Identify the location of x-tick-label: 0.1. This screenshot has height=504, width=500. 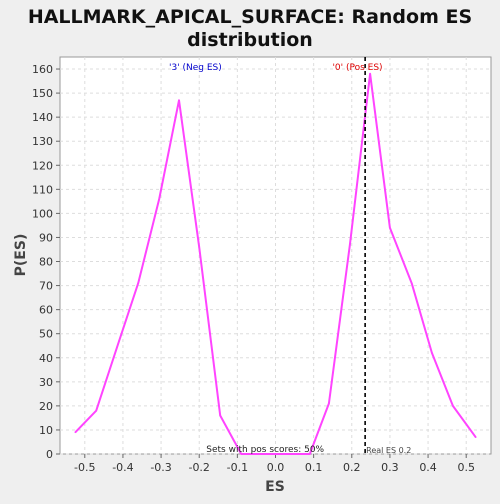
(314, 467).